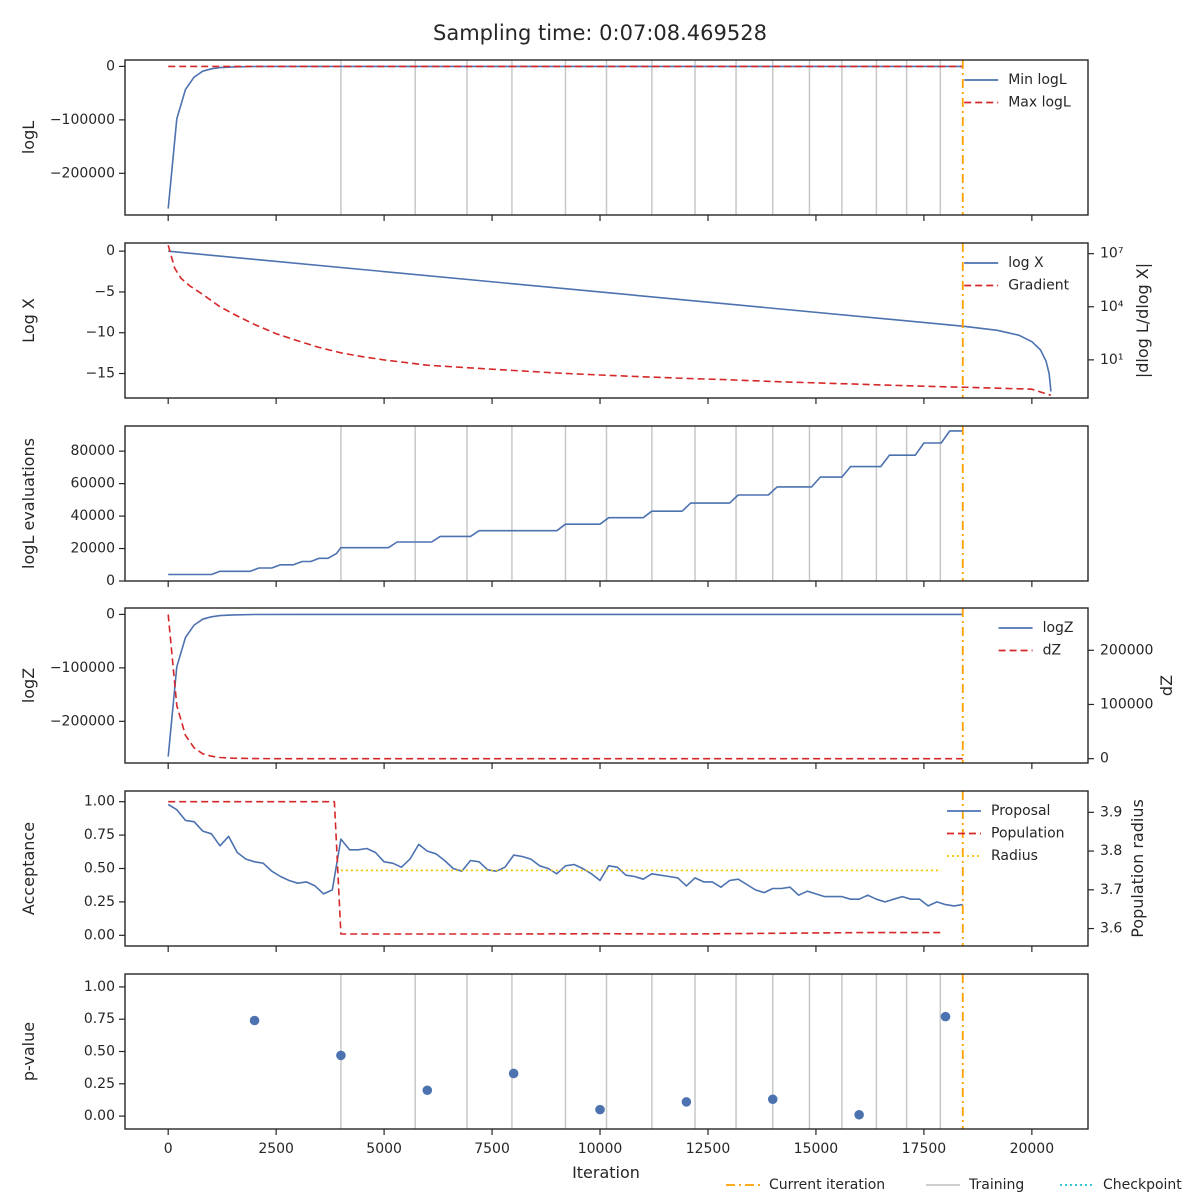 The height and width of the screenshot is (1200, 1200). I want to click on legend-label: dZ, so click(1052, 651).